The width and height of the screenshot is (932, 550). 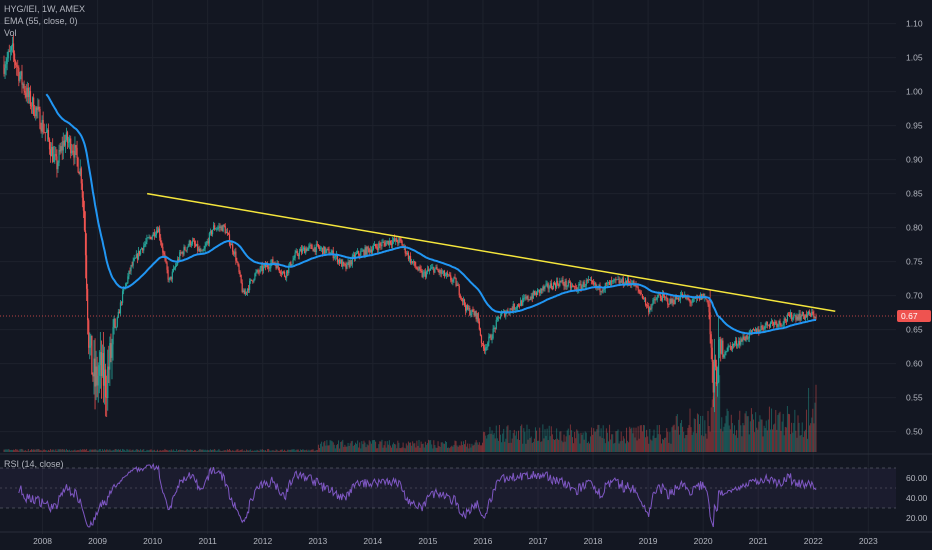 What do you see at coordinates (10, 33) in the screenshot?
I see `volume-legend: Vol` at bounding box center [10, 33].